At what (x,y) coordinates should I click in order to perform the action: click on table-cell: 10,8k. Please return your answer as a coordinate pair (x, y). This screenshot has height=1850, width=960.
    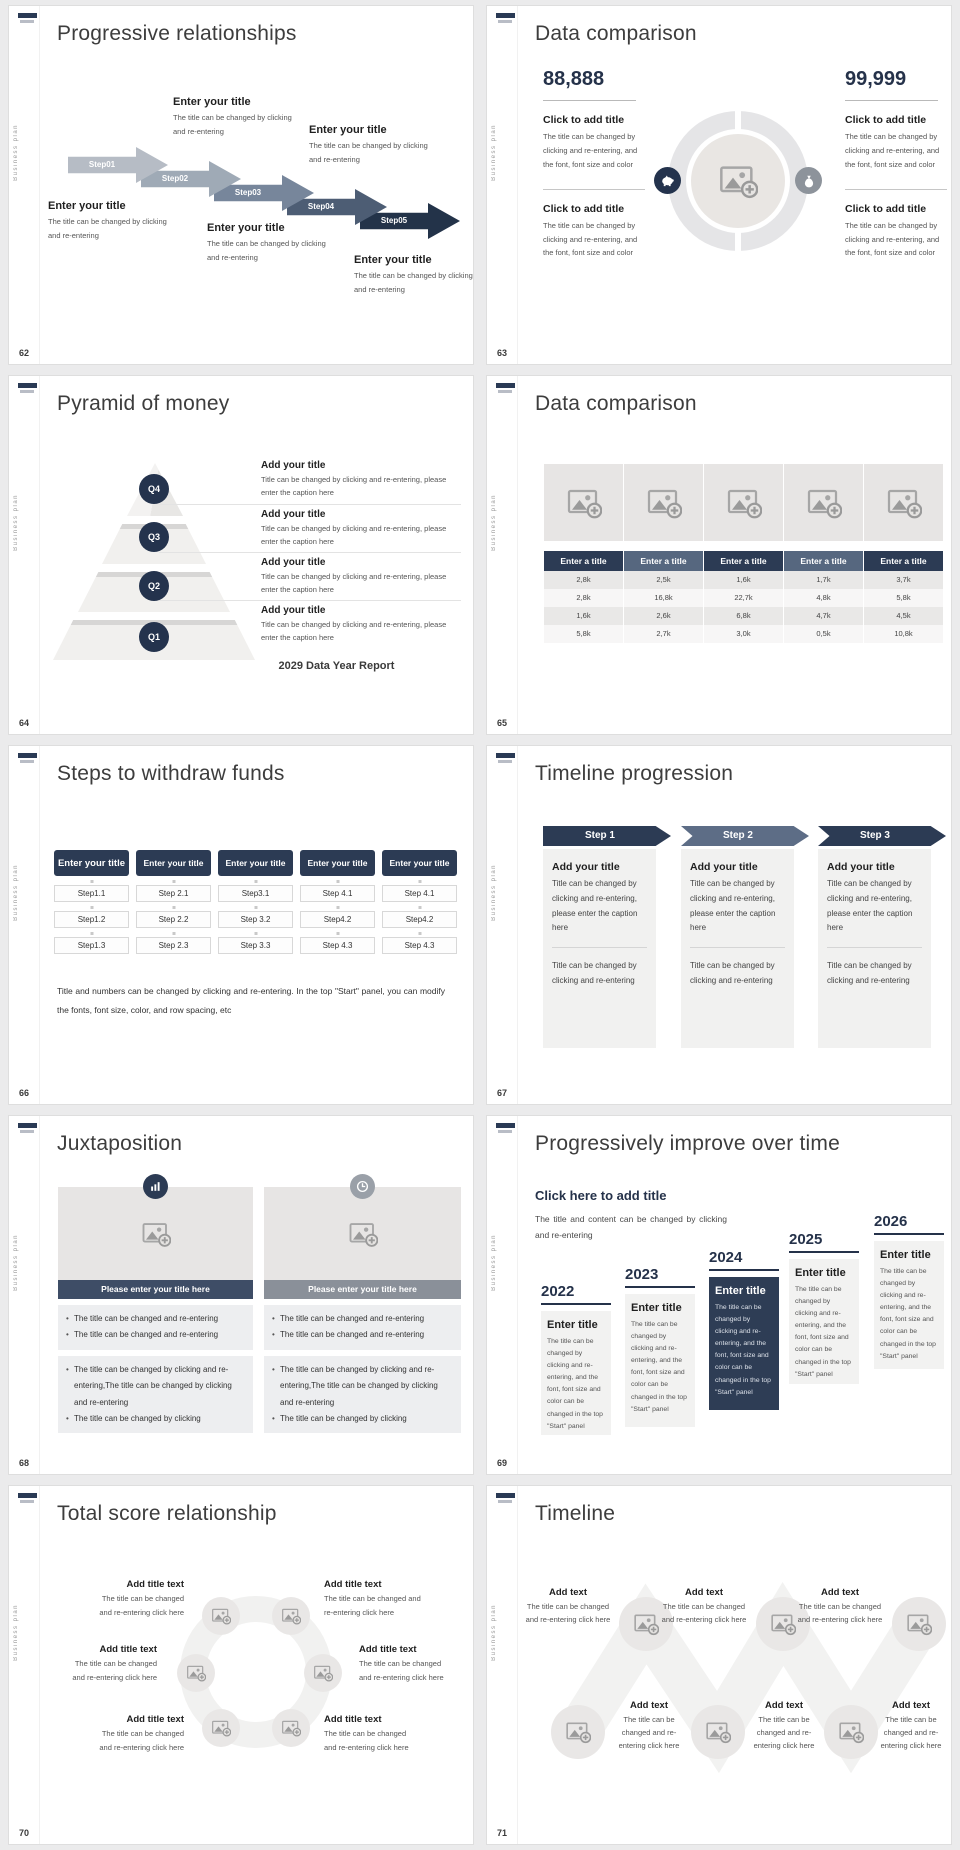
    Looking at the image, I should click on (903, 634).